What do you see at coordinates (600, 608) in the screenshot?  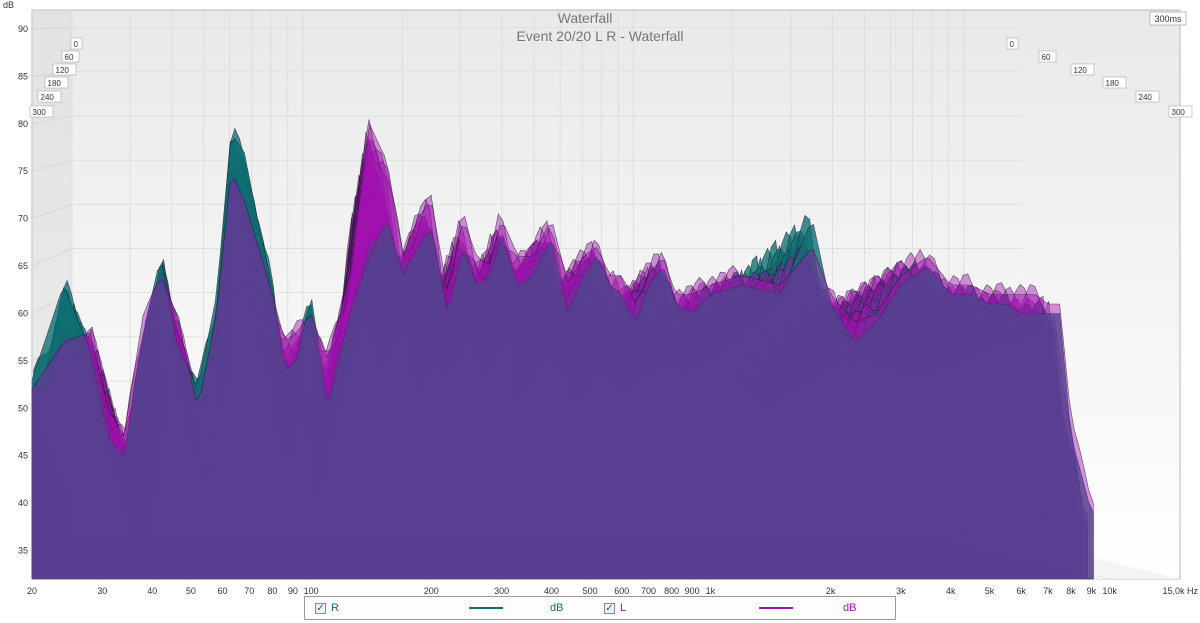 I see `legend: ✓ R dB ✓ L dB` at bounding box center [600, 608].